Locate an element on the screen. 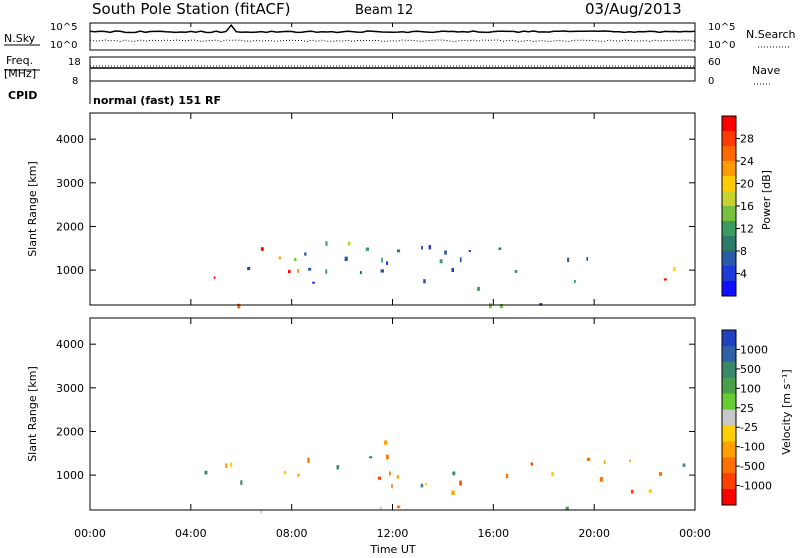 The height and width of the screenshot is (558, 800). beam-label: Beam 12 is located at coordinates (384, 10).